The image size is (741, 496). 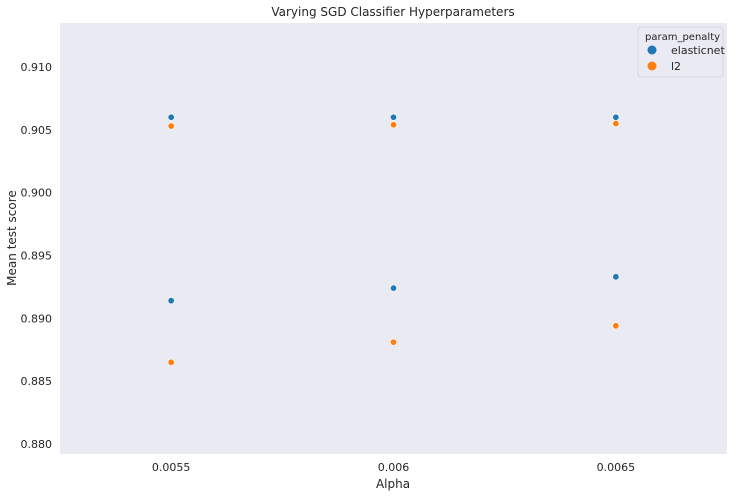 I want to click on x-axis-ticks: 0.0055 0.006 0.0065, so click(x=393, y=467).